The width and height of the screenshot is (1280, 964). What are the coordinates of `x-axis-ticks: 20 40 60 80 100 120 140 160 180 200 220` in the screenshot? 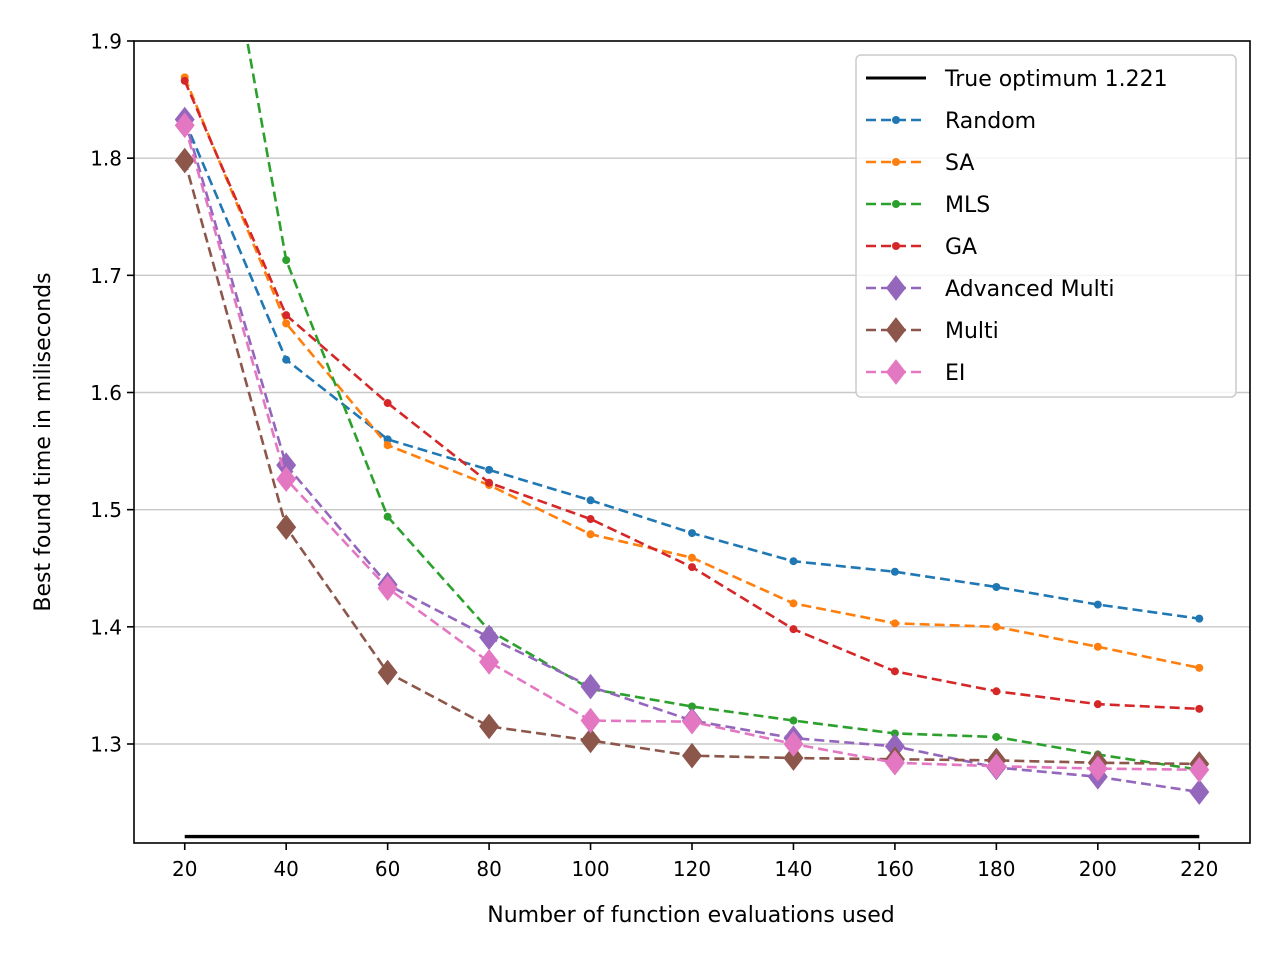 It's located at (695, 862).